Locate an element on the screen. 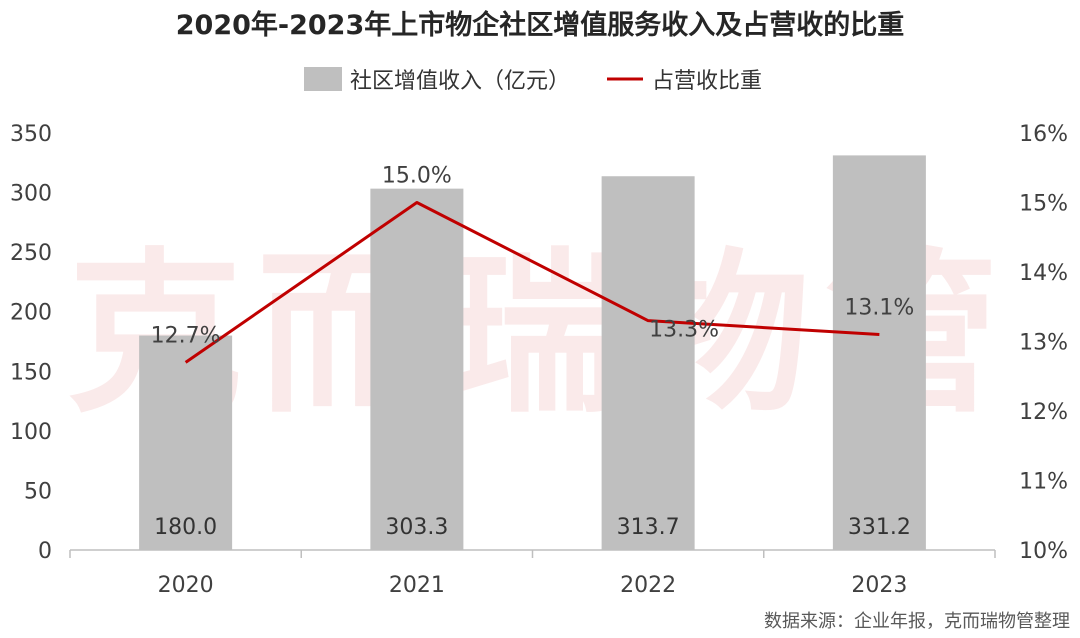 The height and width of the screenshot is (638, 1080). chart-title: 2020年-2023年上市物企社区增值服务收入及占营收的比重 is located at coordinates (540, 25).